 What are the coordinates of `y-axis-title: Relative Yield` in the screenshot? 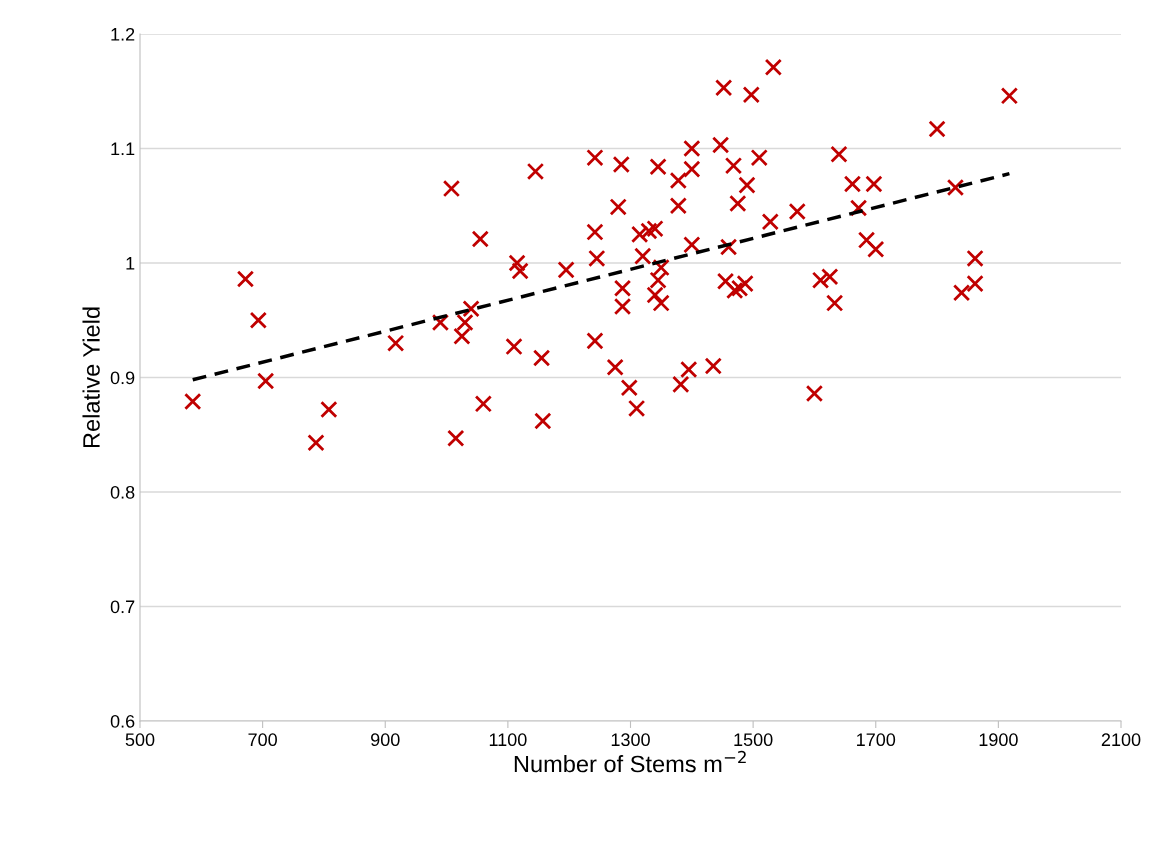 It's located at (91, 377).